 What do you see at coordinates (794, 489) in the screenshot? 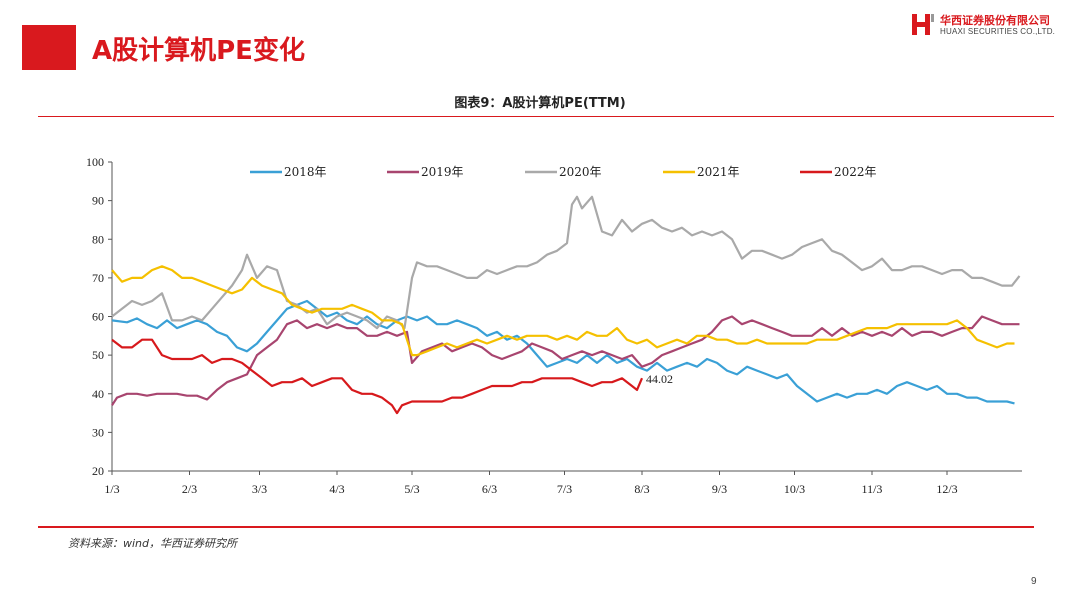
I see `x-tick-label: 10/3` at bounding box center [794, 489].